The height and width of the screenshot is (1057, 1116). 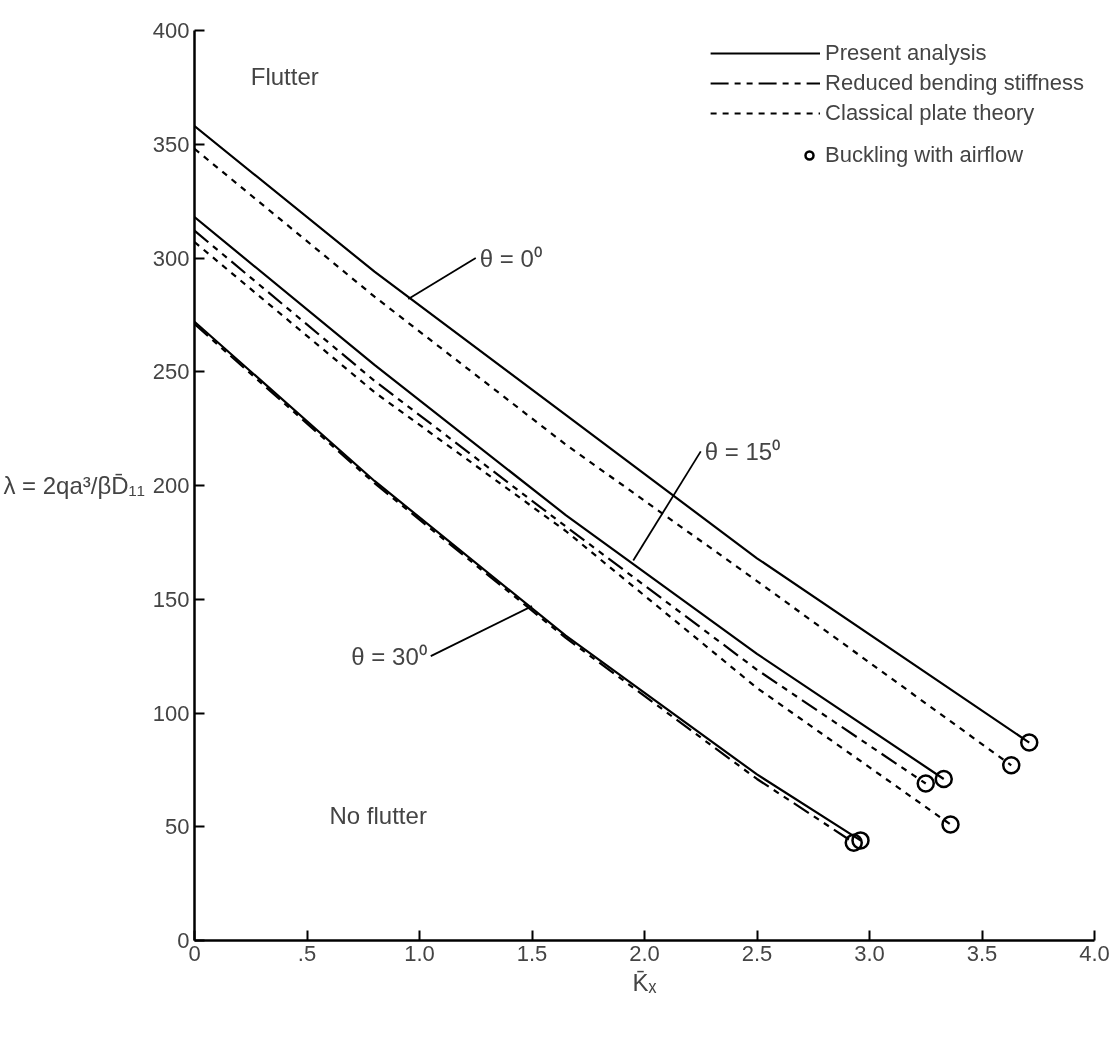 What do you see at coordinates (742, 451) in the screenshot?
I see `annotation: θ = 15⁰` at bounding box center [742, 451].